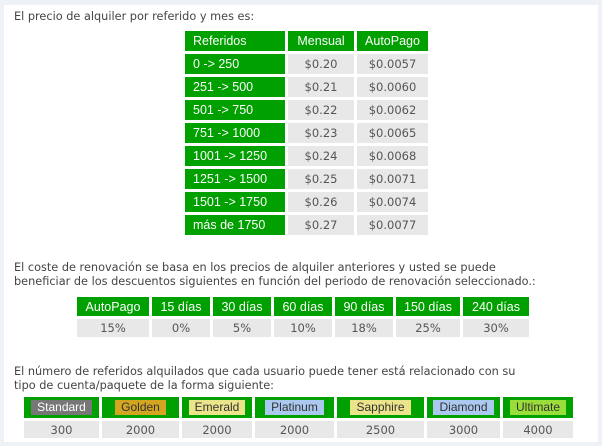 This screenshot has height=446, width=602. Describe the element at coordinates (392, 202) in the screenshot. I see `autopay-price: $0.0074` at that location.